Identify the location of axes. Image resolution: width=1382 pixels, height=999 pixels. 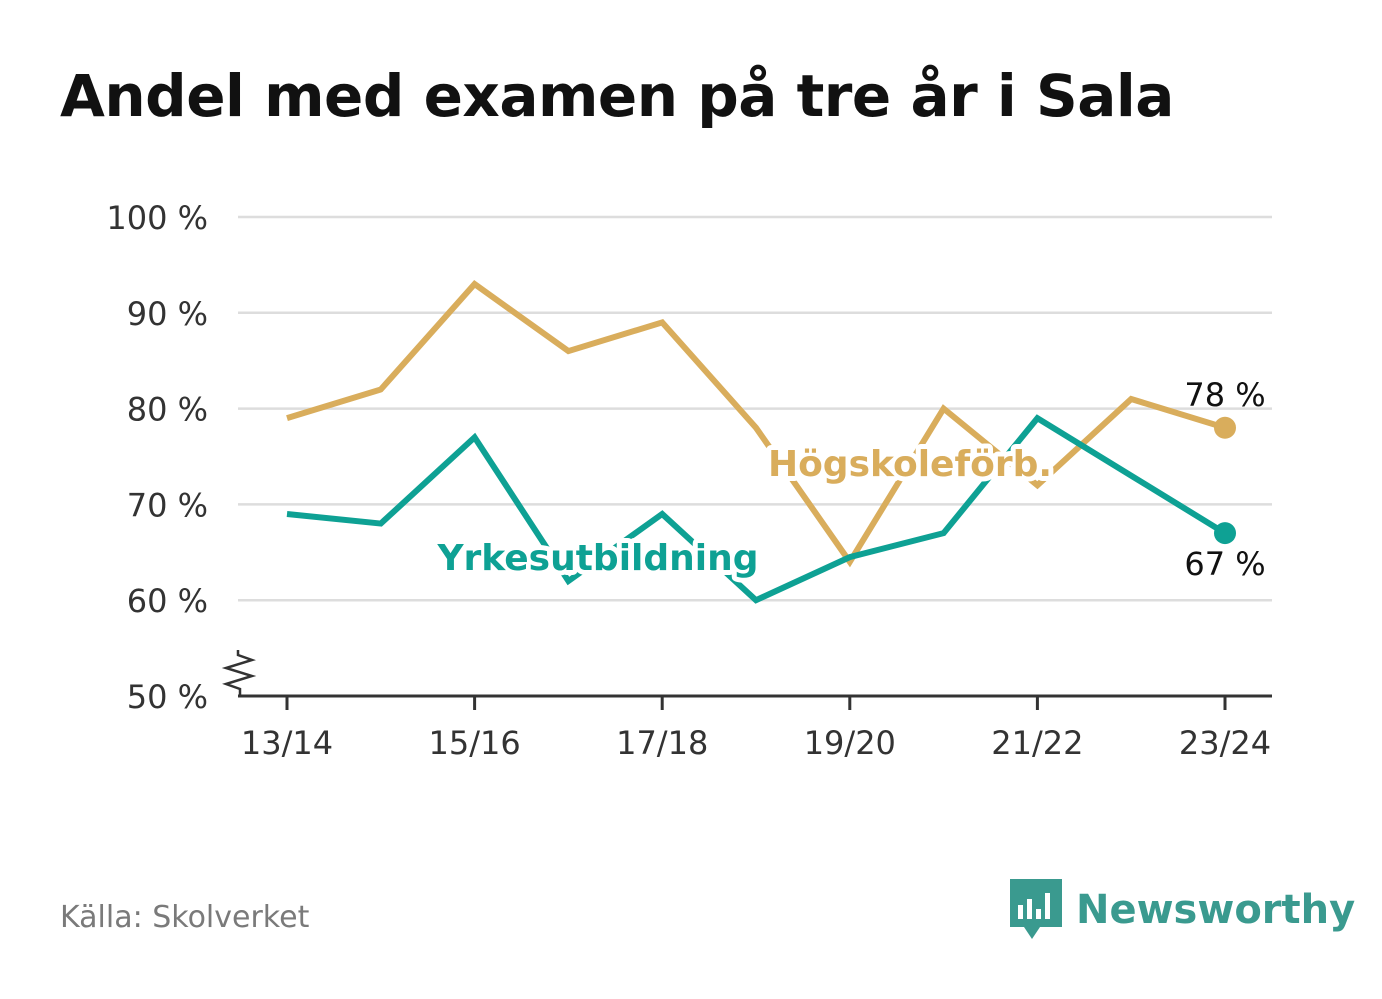
(746, 680).